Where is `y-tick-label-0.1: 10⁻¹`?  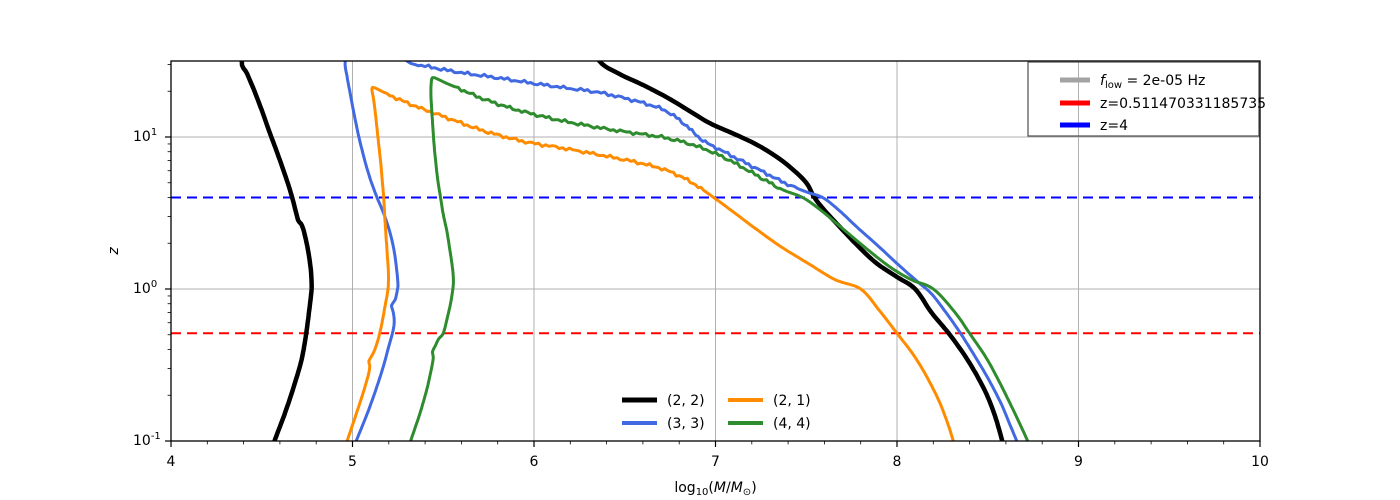
y-tick-label-0.1: 10⁻¹ is located at coordinates (147, 440).